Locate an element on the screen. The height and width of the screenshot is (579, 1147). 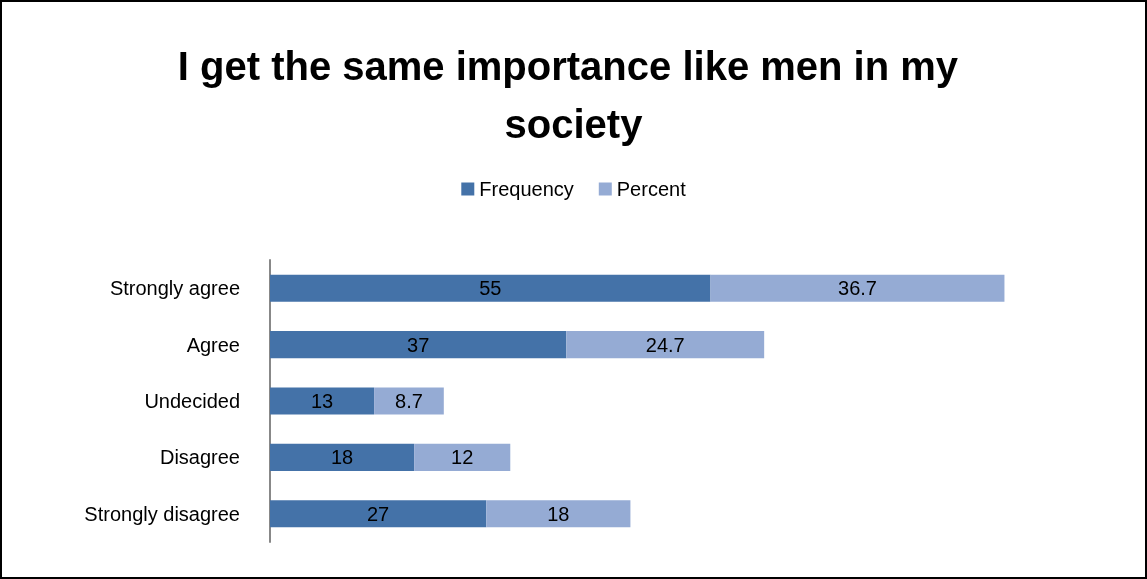
data-label: 24.7 is located at coordinates (665, 344).